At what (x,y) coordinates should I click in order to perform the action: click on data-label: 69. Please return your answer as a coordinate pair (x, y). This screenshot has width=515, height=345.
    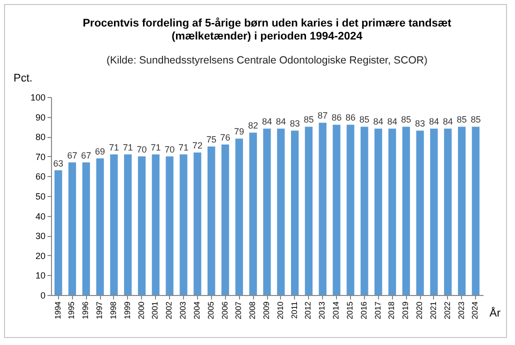
    Looking at the image, I should click on (100, 151).